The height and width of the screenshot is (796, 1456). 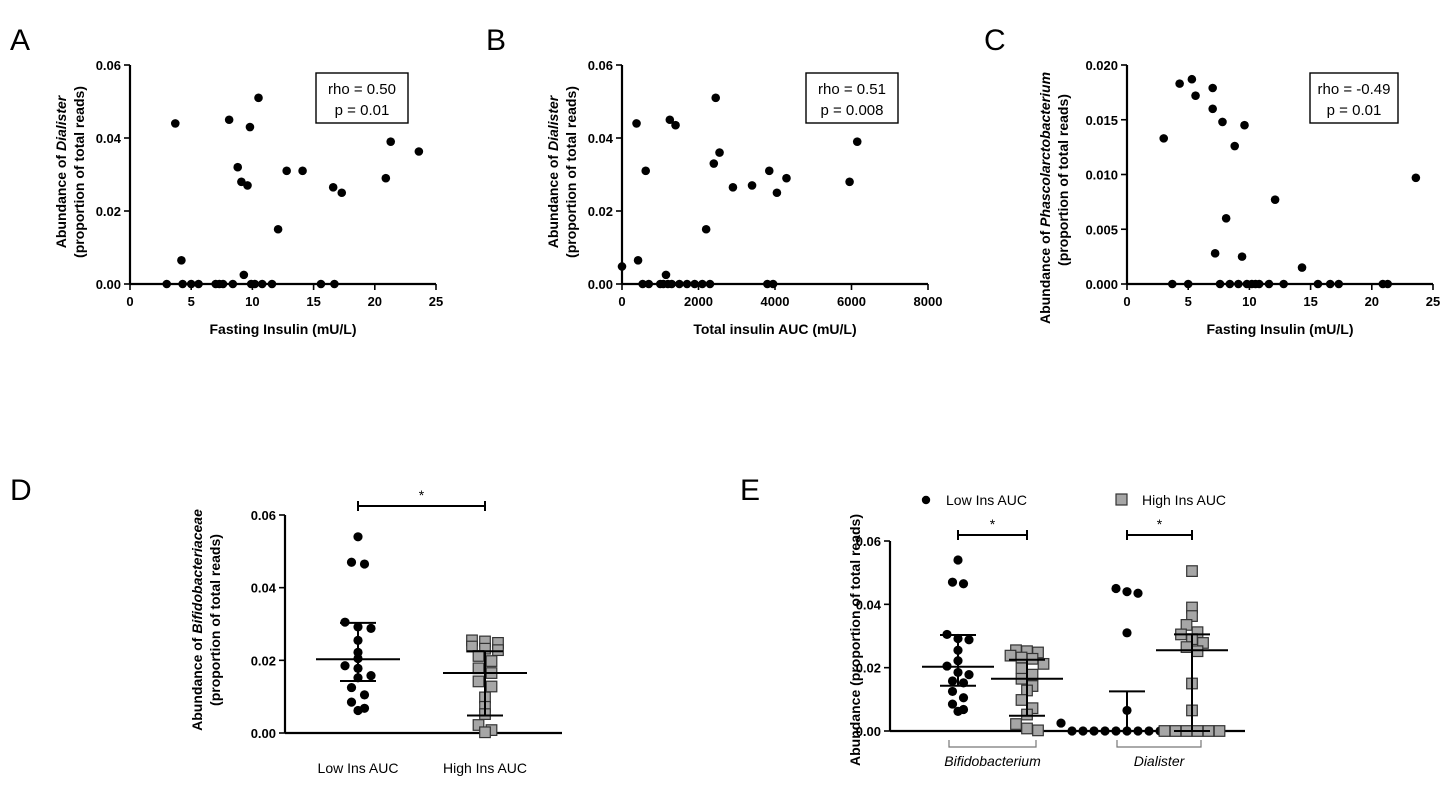 I want to click on x-tick-label: 2000, so click(x=698, y=301).